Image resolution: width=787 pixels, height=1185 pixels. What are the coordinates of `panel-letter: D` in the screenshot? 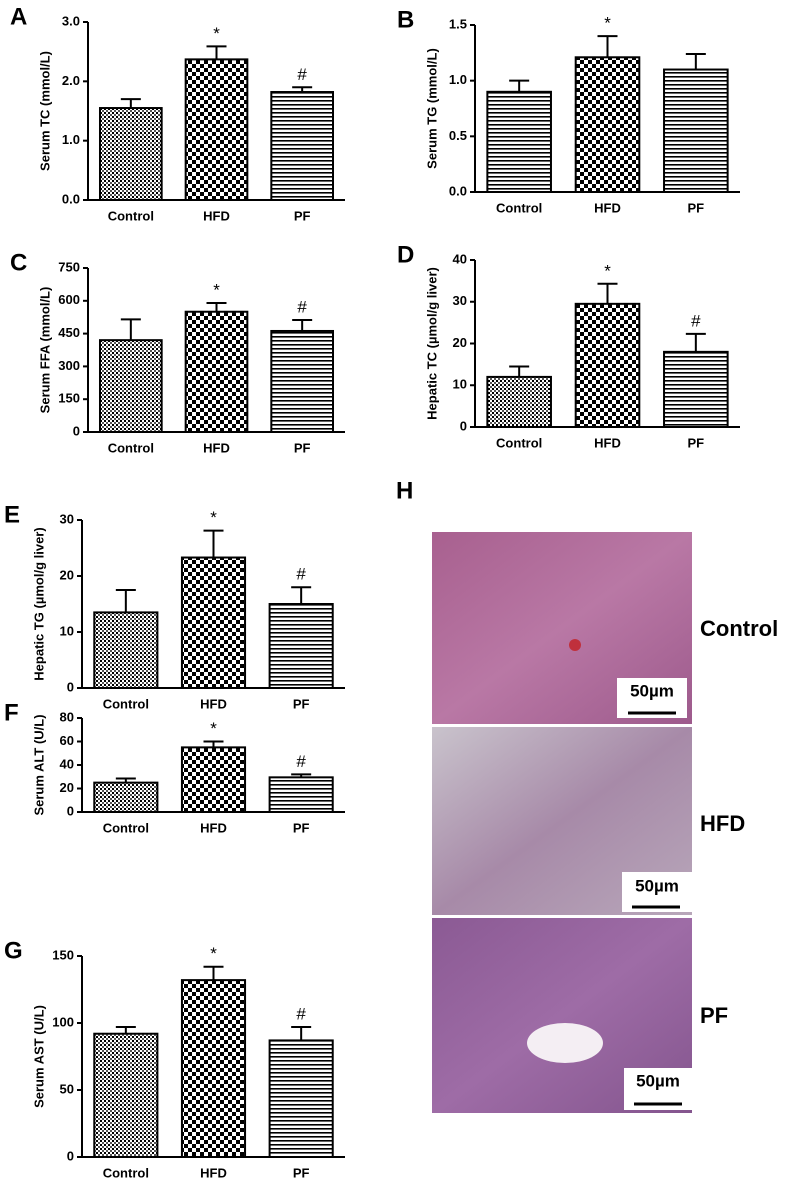 It's located at (405, 254).